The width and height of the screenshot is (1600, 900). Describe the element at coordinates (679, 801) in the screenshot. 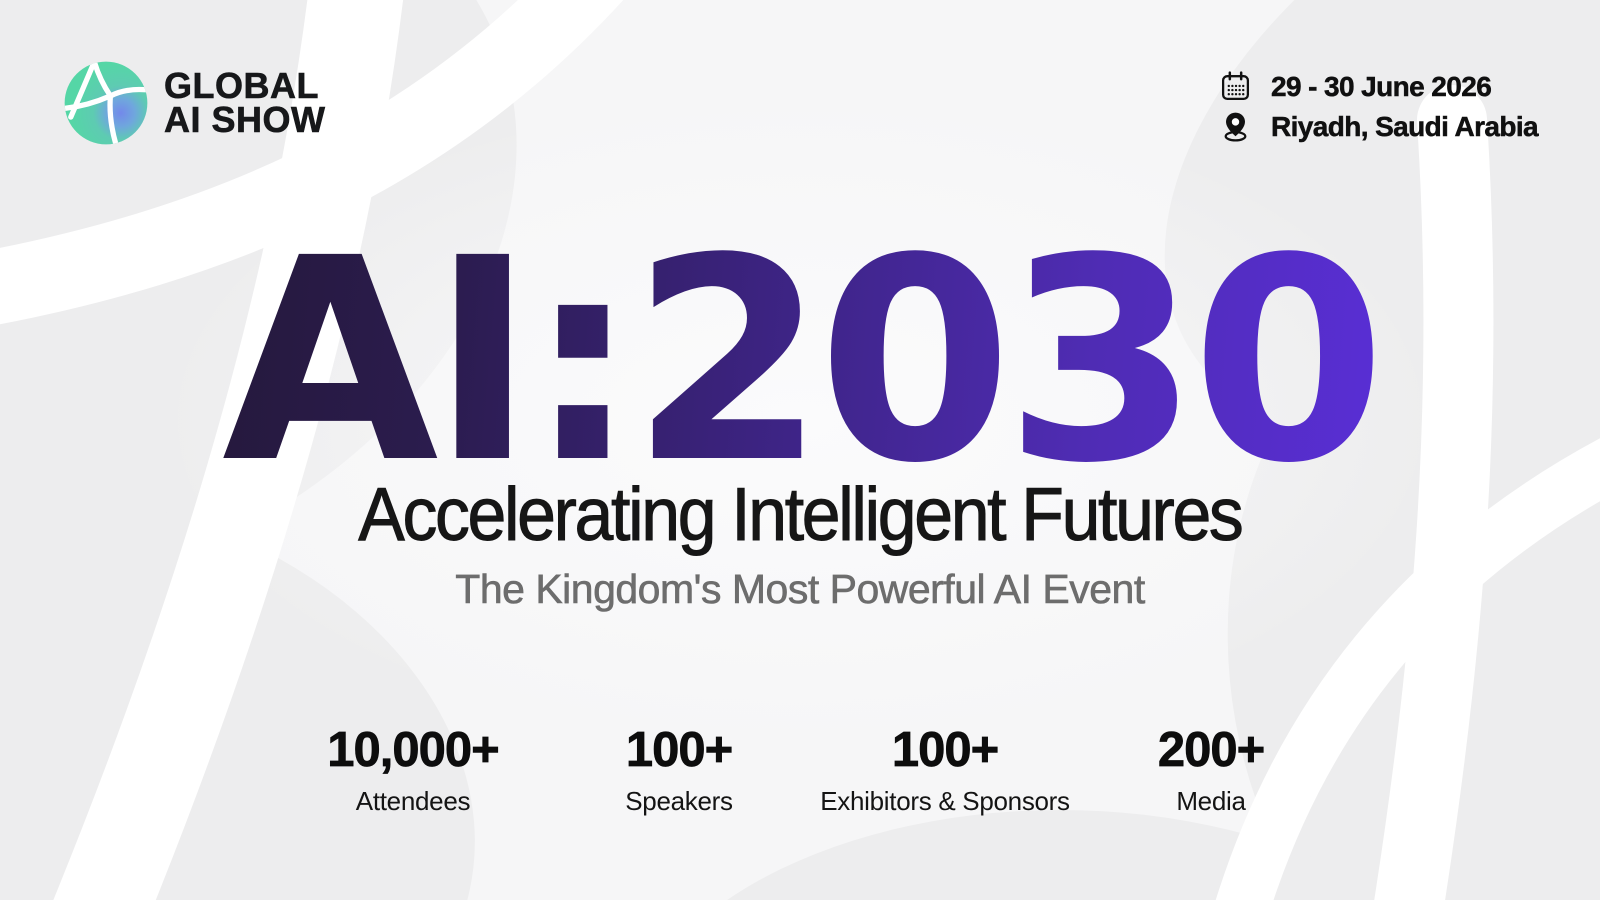

I see `stat-speakers-label: Speakers` at that location.